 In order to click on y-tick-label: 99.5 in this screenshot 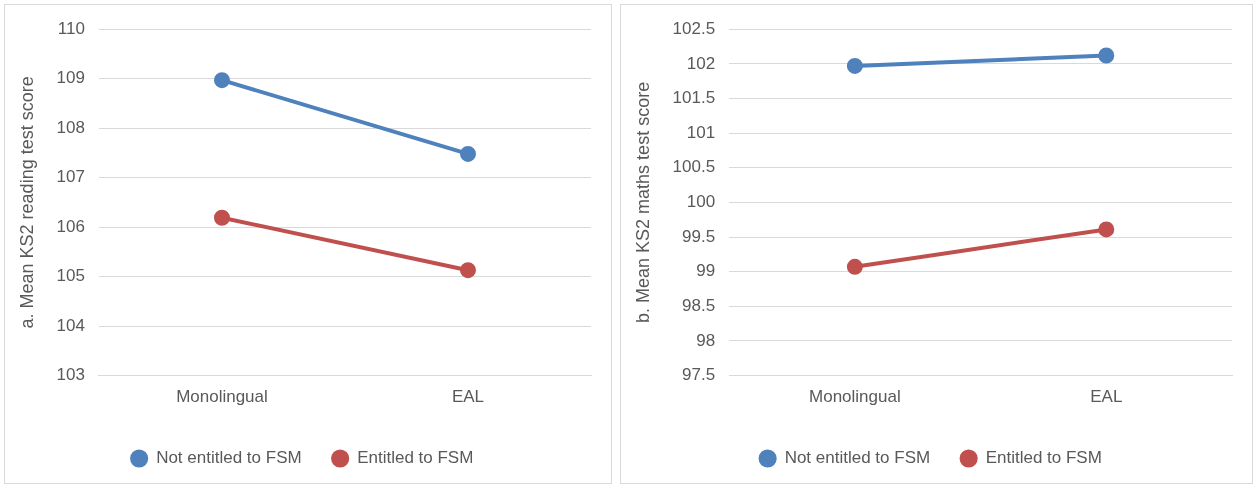, I will do `click(699, 236)`.